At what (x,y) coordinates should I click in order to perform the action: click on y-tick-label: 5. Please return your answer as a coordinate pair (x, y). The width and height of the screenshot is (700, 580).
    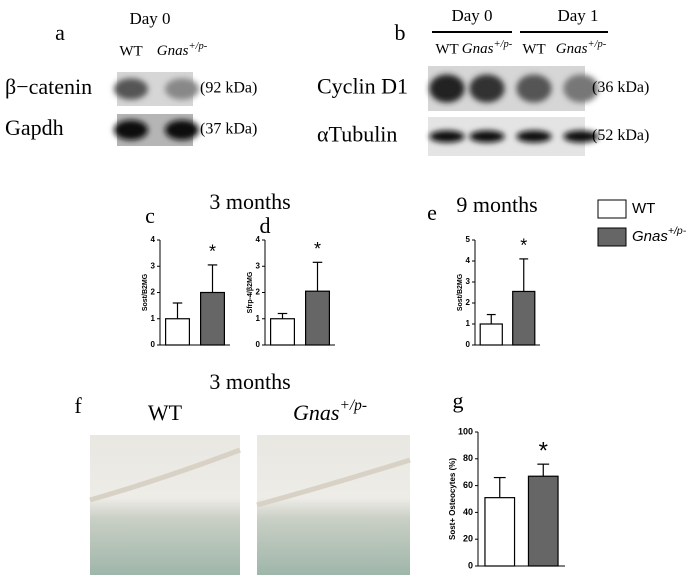
    Looking at the image, I should click on (468, 239).